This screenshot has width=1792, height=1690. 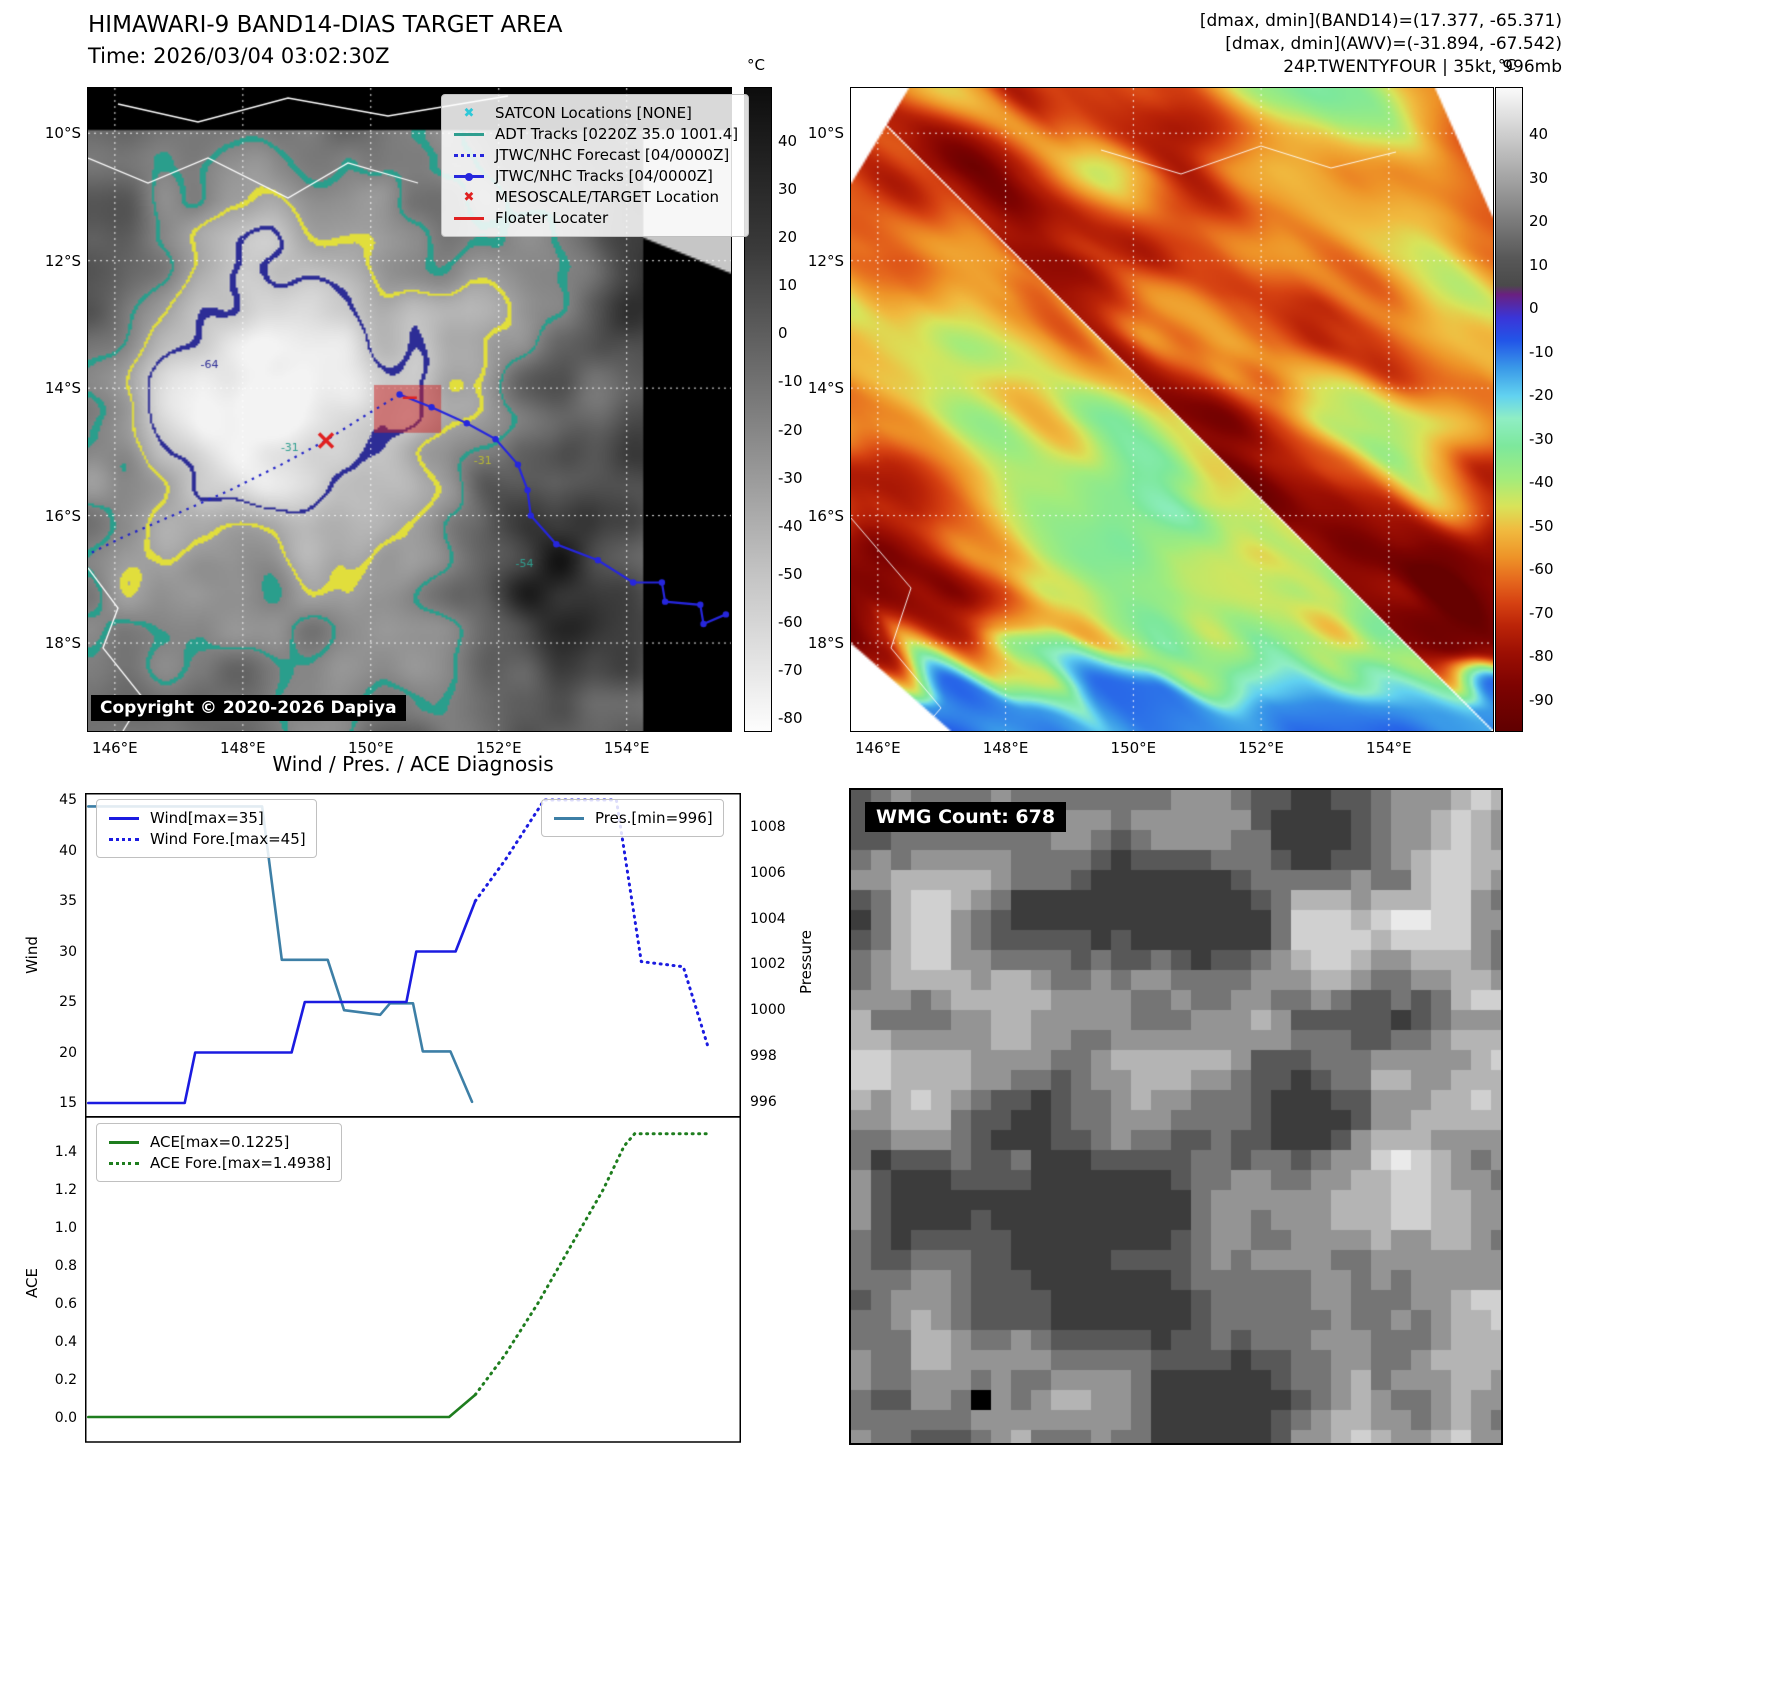 What do you see at coordinates (207, 818) in the screenshot?
I see `legend-label: Wind[max=35]` at bounding box center [207, 818].